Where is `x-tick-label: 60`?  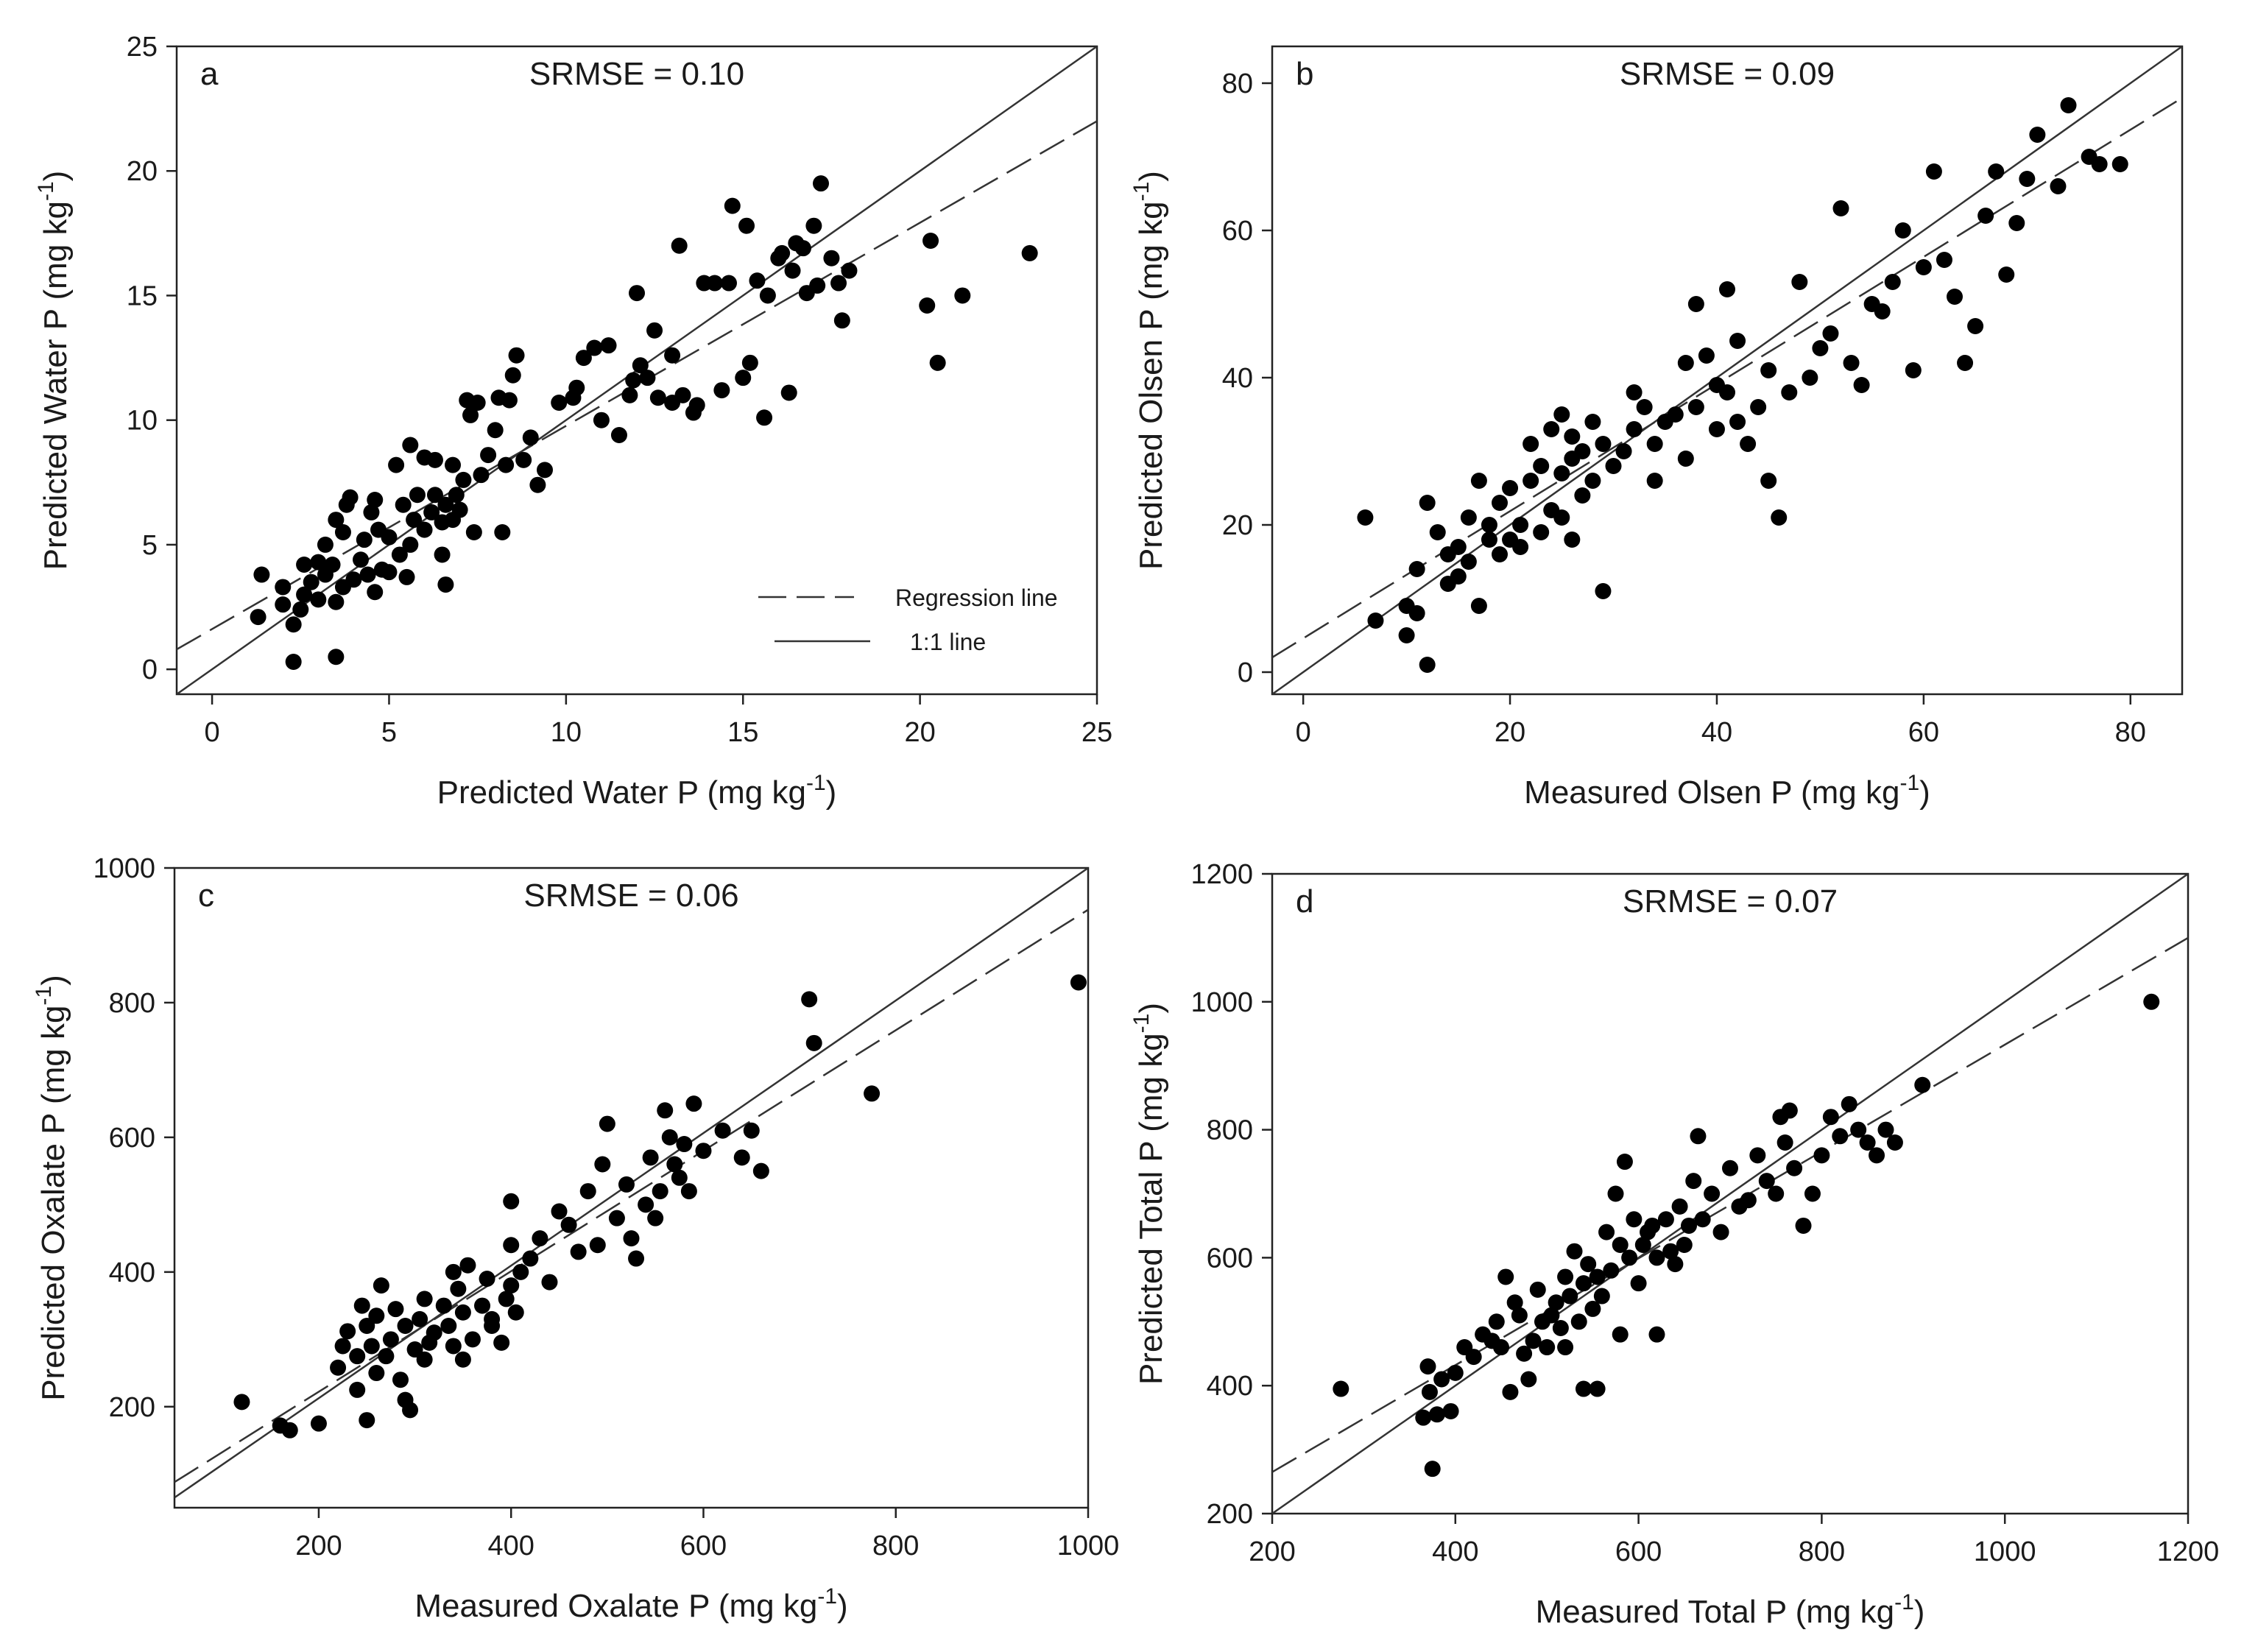 x-tick-label: 60 is located at coordinates (1924, 732).